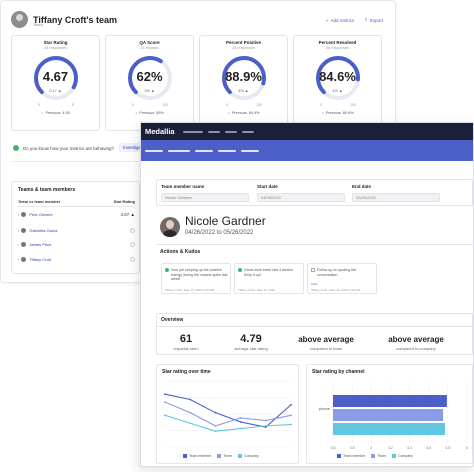  Describe the element at coordinates (313, 270) in the screenshot. I see `checkbox` at that location.